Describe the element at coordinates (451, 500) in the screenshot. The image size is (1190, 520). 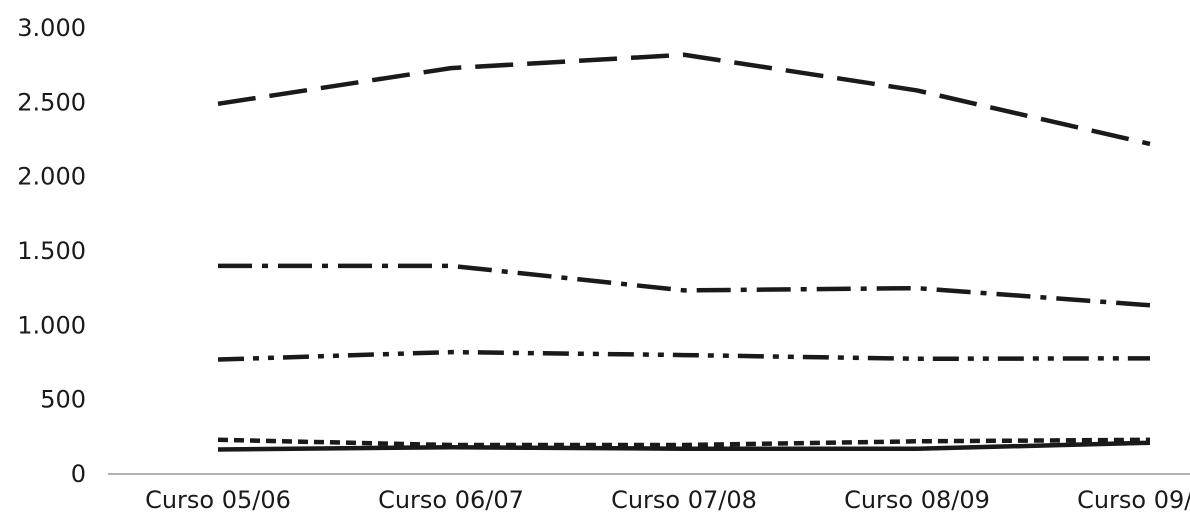
I see `x-tick-label: Curso 06/07` at that location.